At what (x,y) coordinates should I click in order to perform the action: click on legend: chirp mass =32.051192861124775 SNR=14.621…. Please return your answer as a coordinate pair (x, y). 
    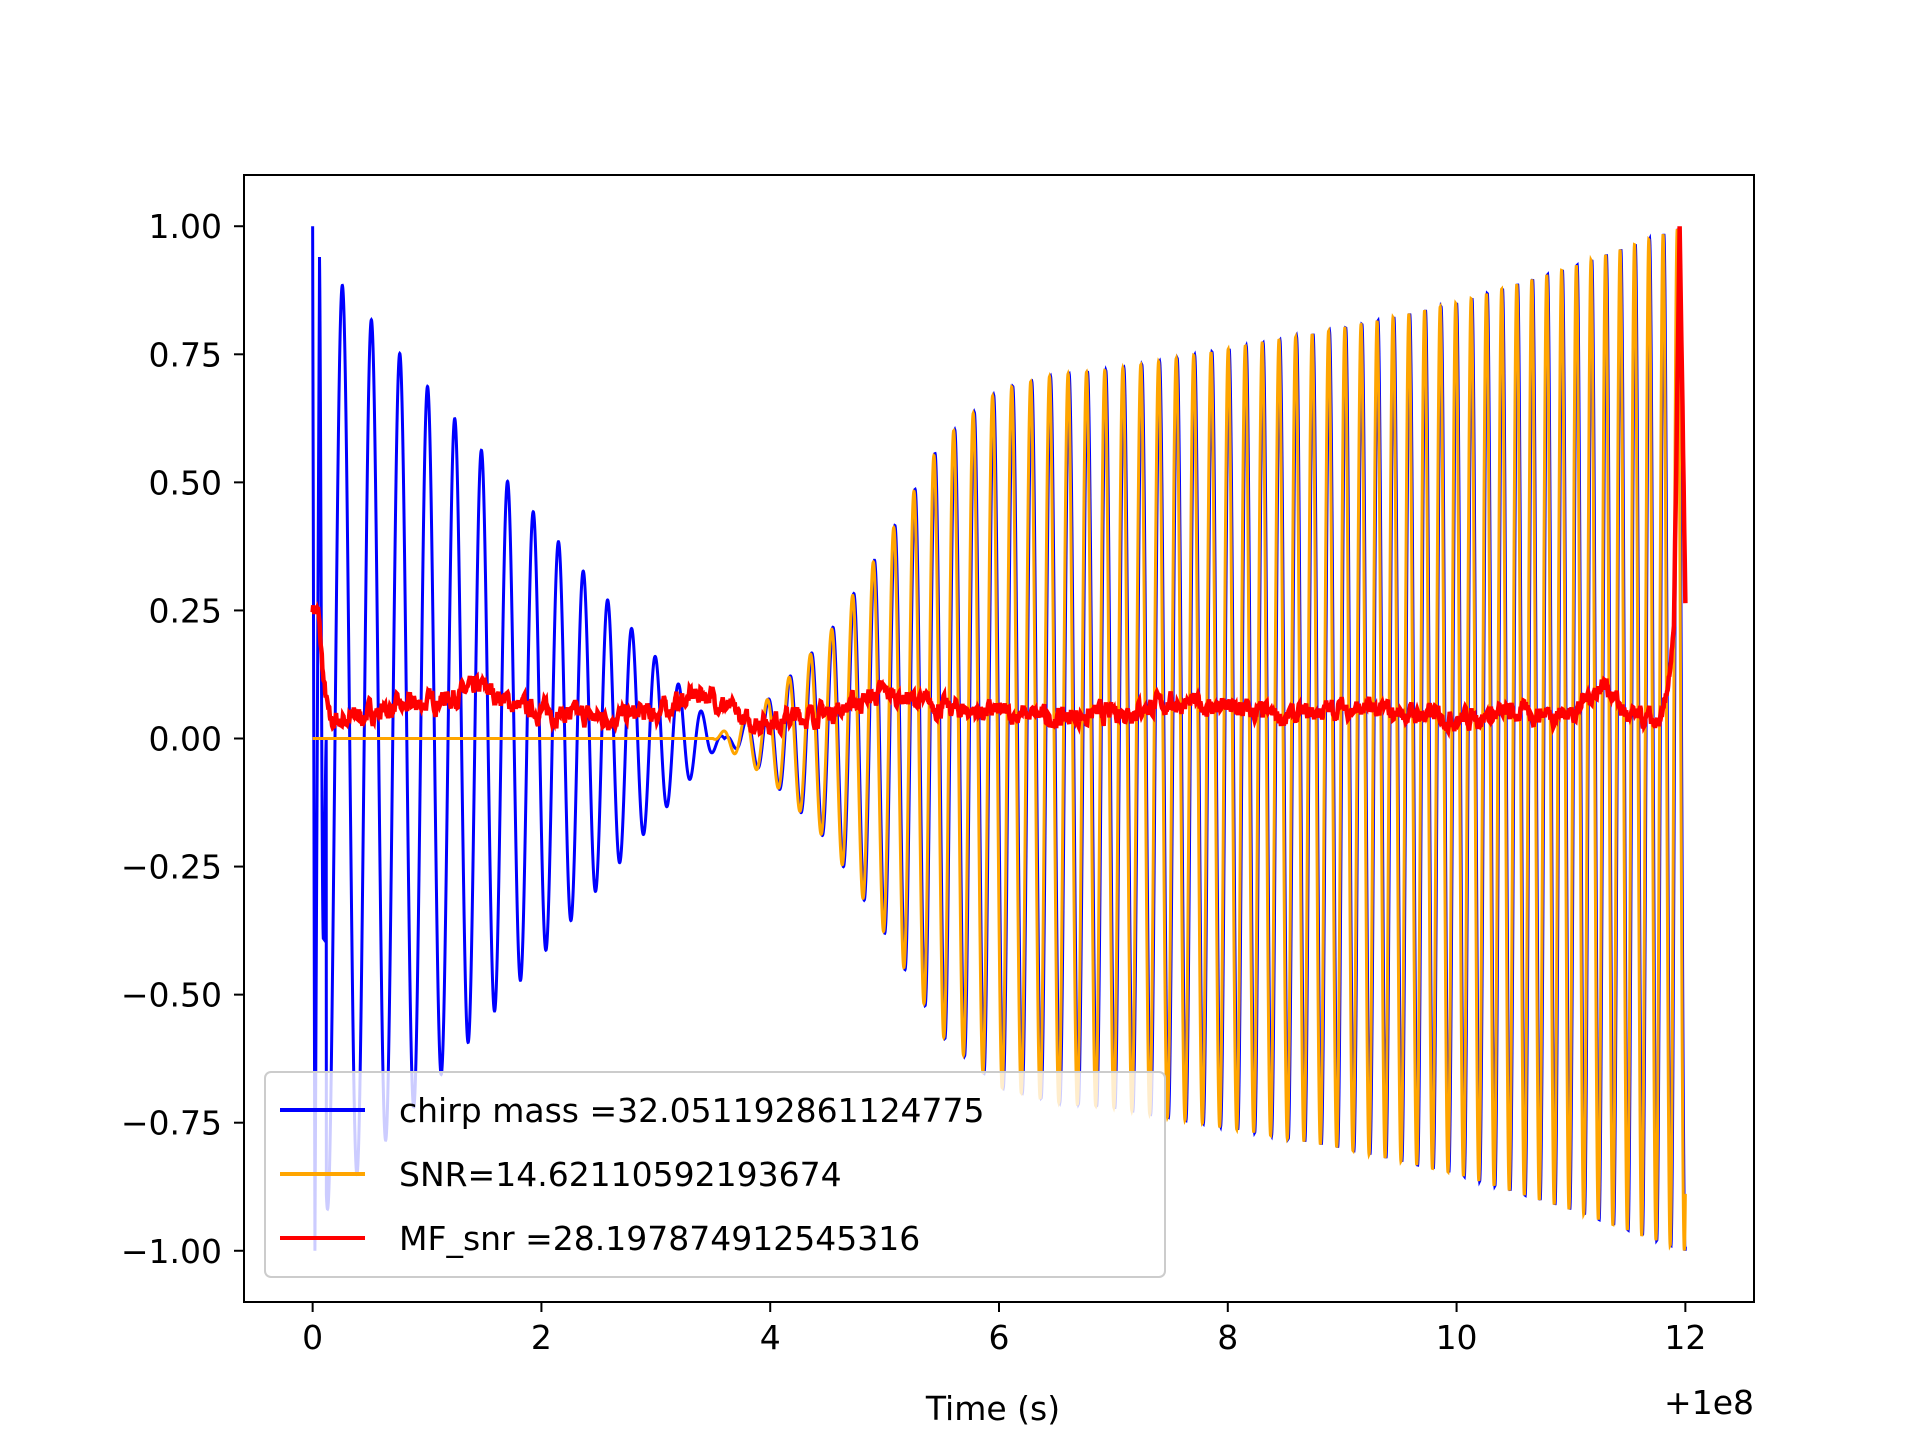
    Looking at the image, I should click on (715, 1174).